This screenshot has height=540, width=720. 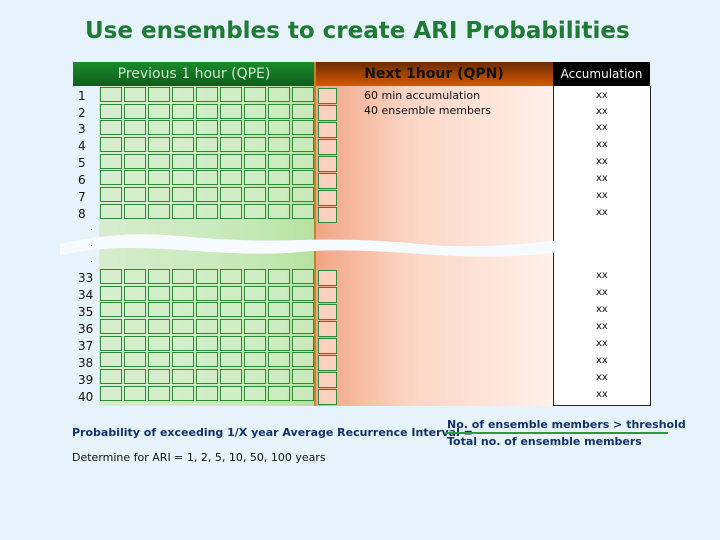 What do you see at coordinates (82, 113) in the screenshot?
I see `row-number: 2` at bounding box center [82, 113].